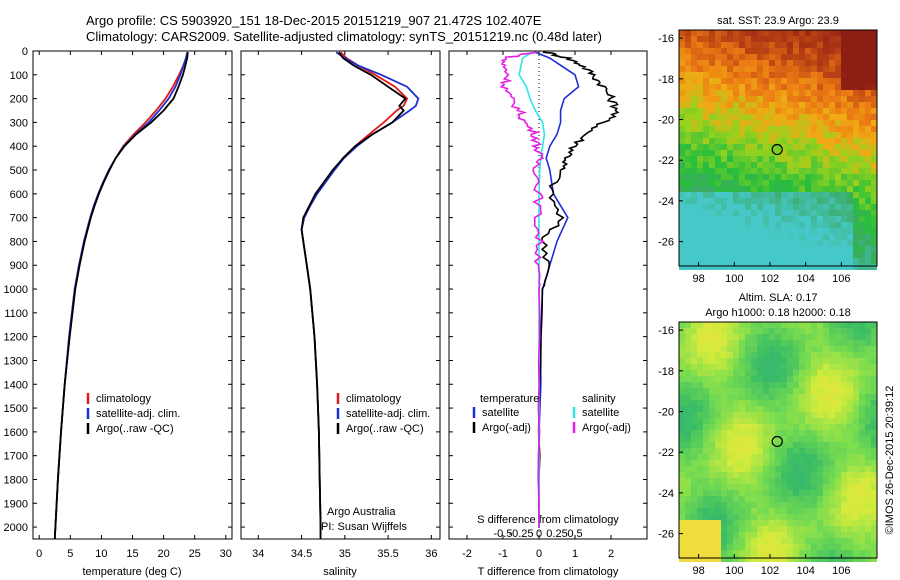 Image resolution: width=900 pixels, height=580 pixels. I want to click on legend-title: salinity, so click(599, 399).